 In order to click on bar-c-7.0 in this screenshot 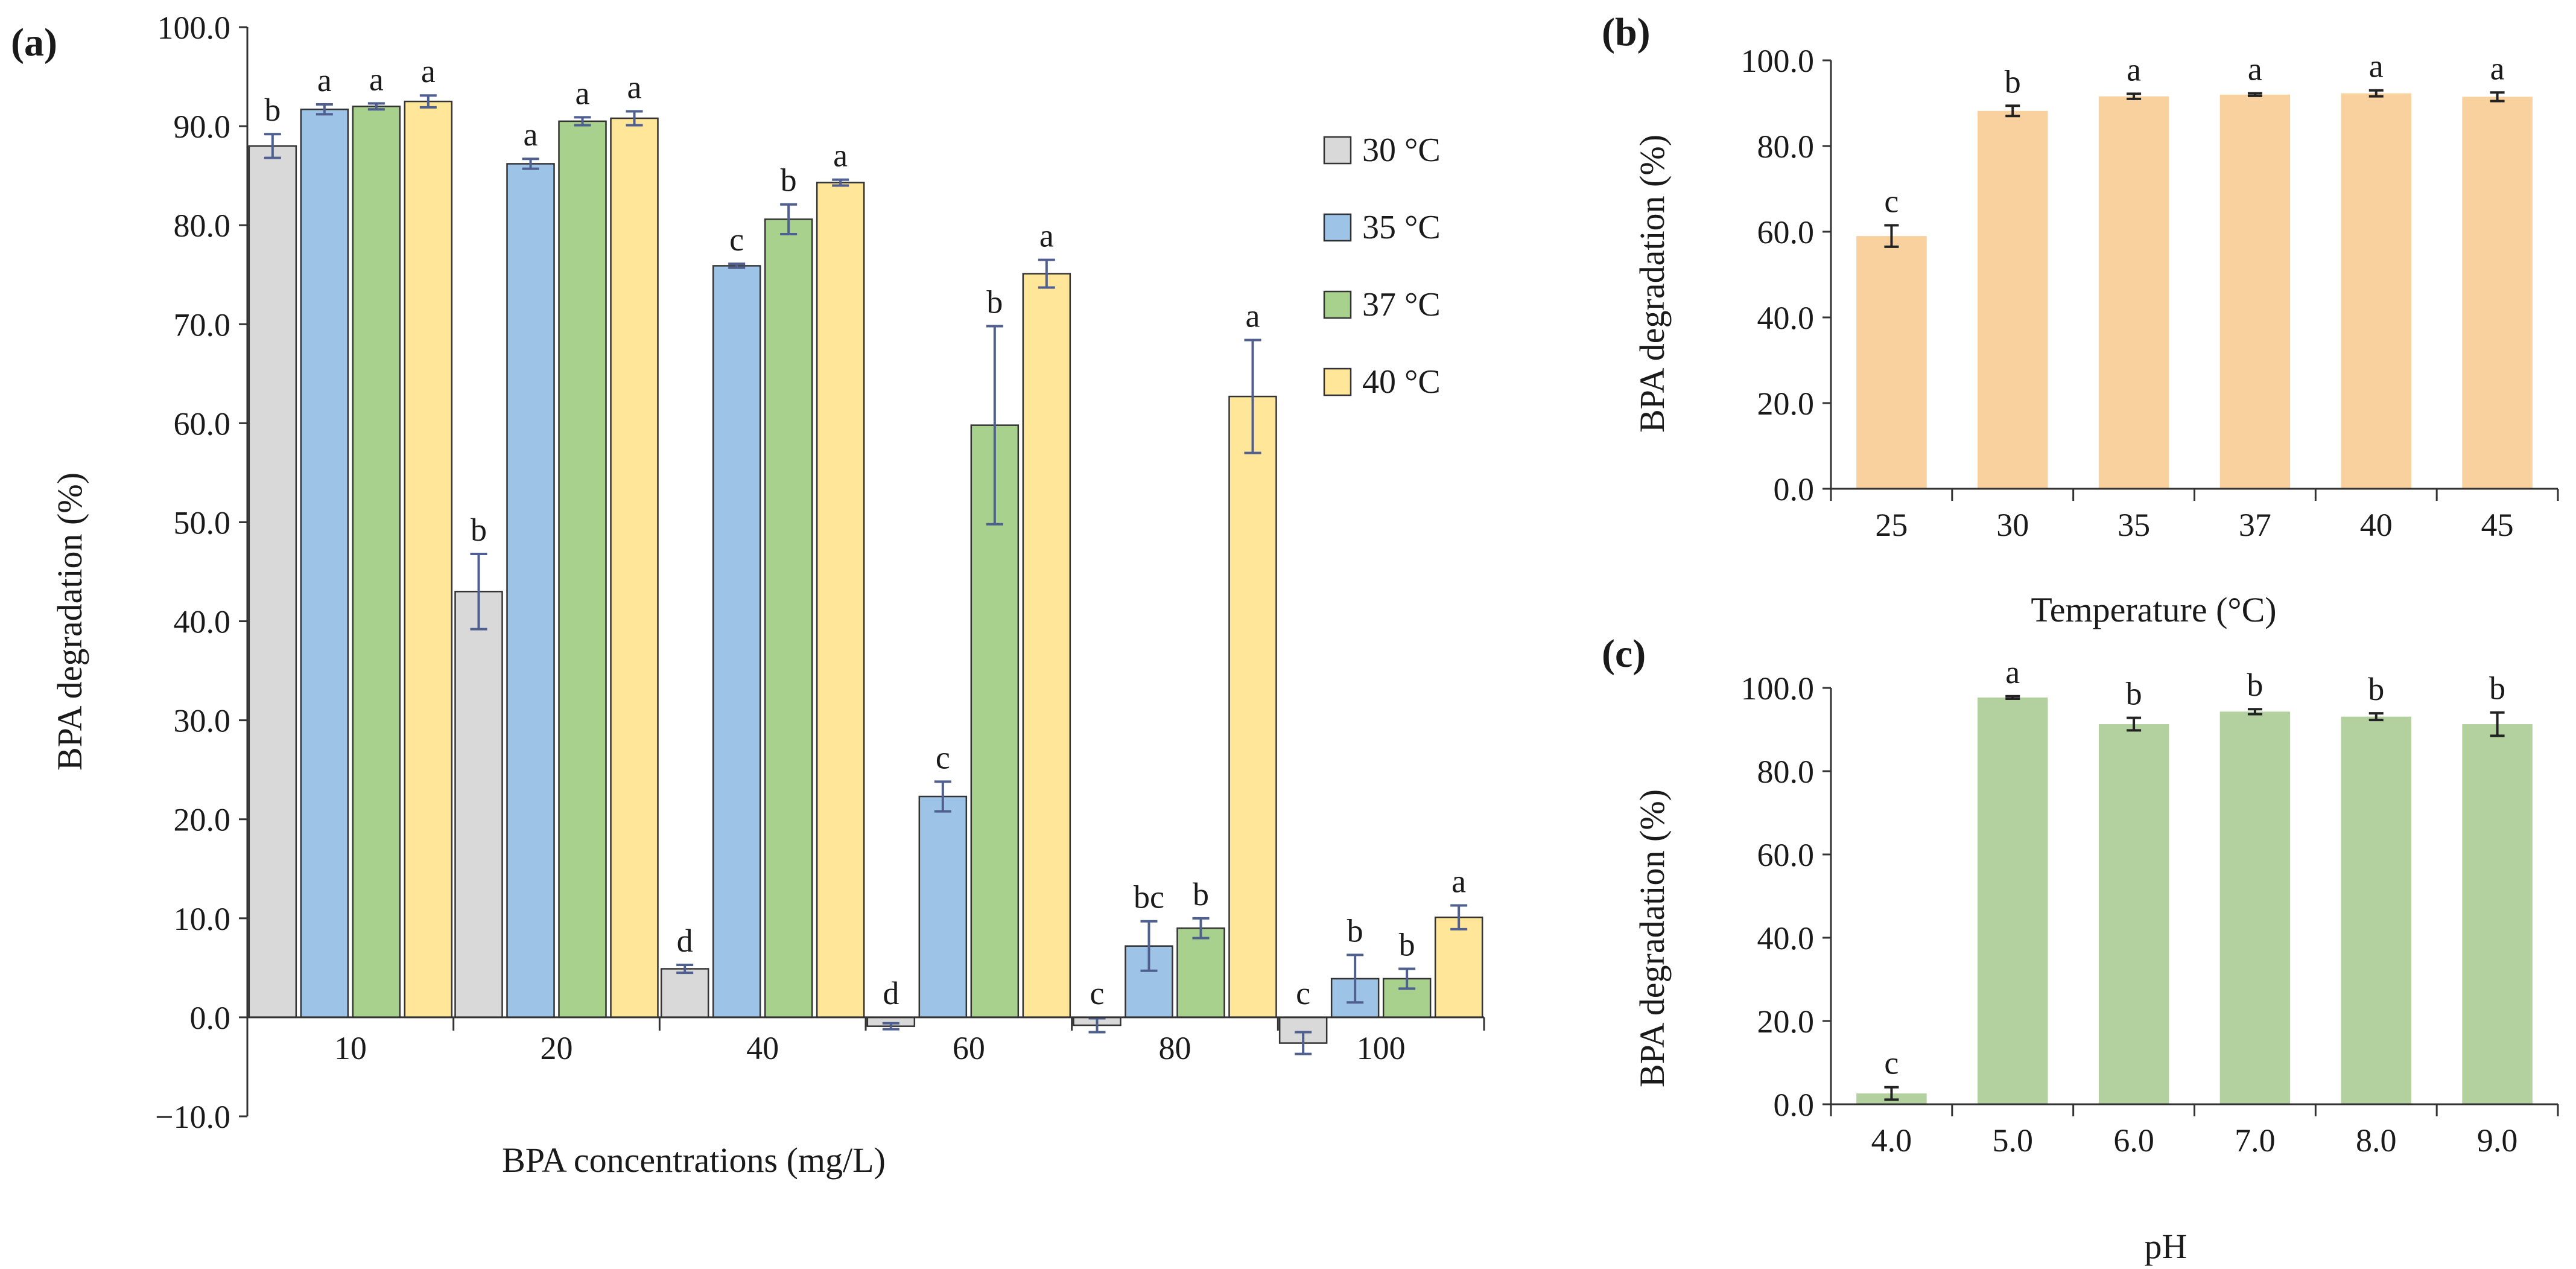, I will do `click(2255, 908)`.